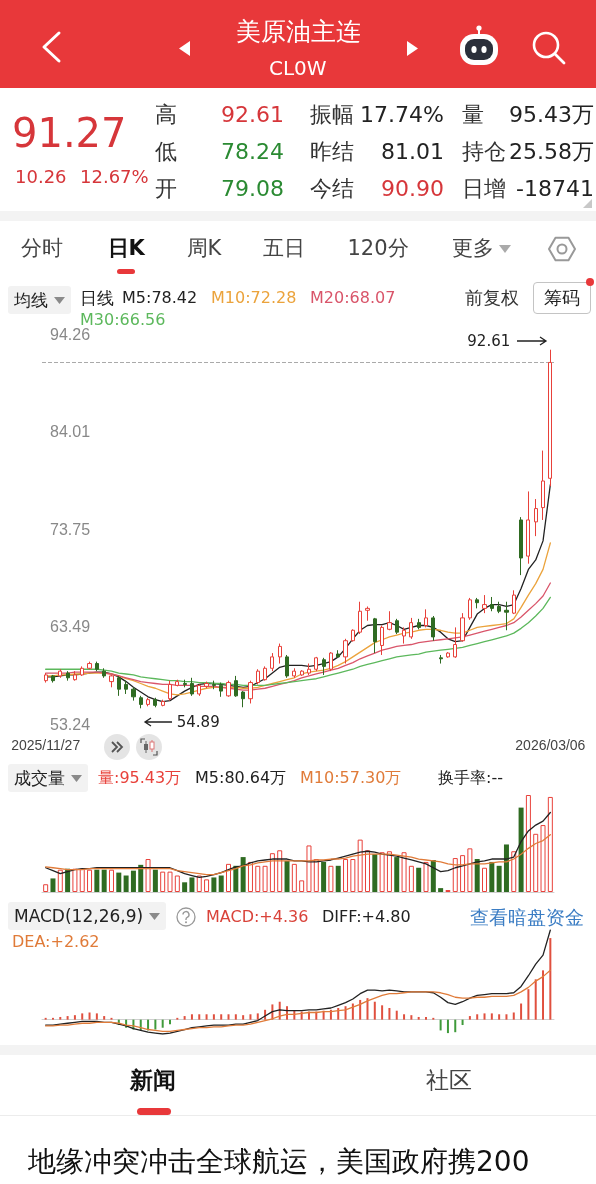 The height and width of the screenshot is (1184, 596). I want to click on text: M10:57.30万, so click(351, 778).